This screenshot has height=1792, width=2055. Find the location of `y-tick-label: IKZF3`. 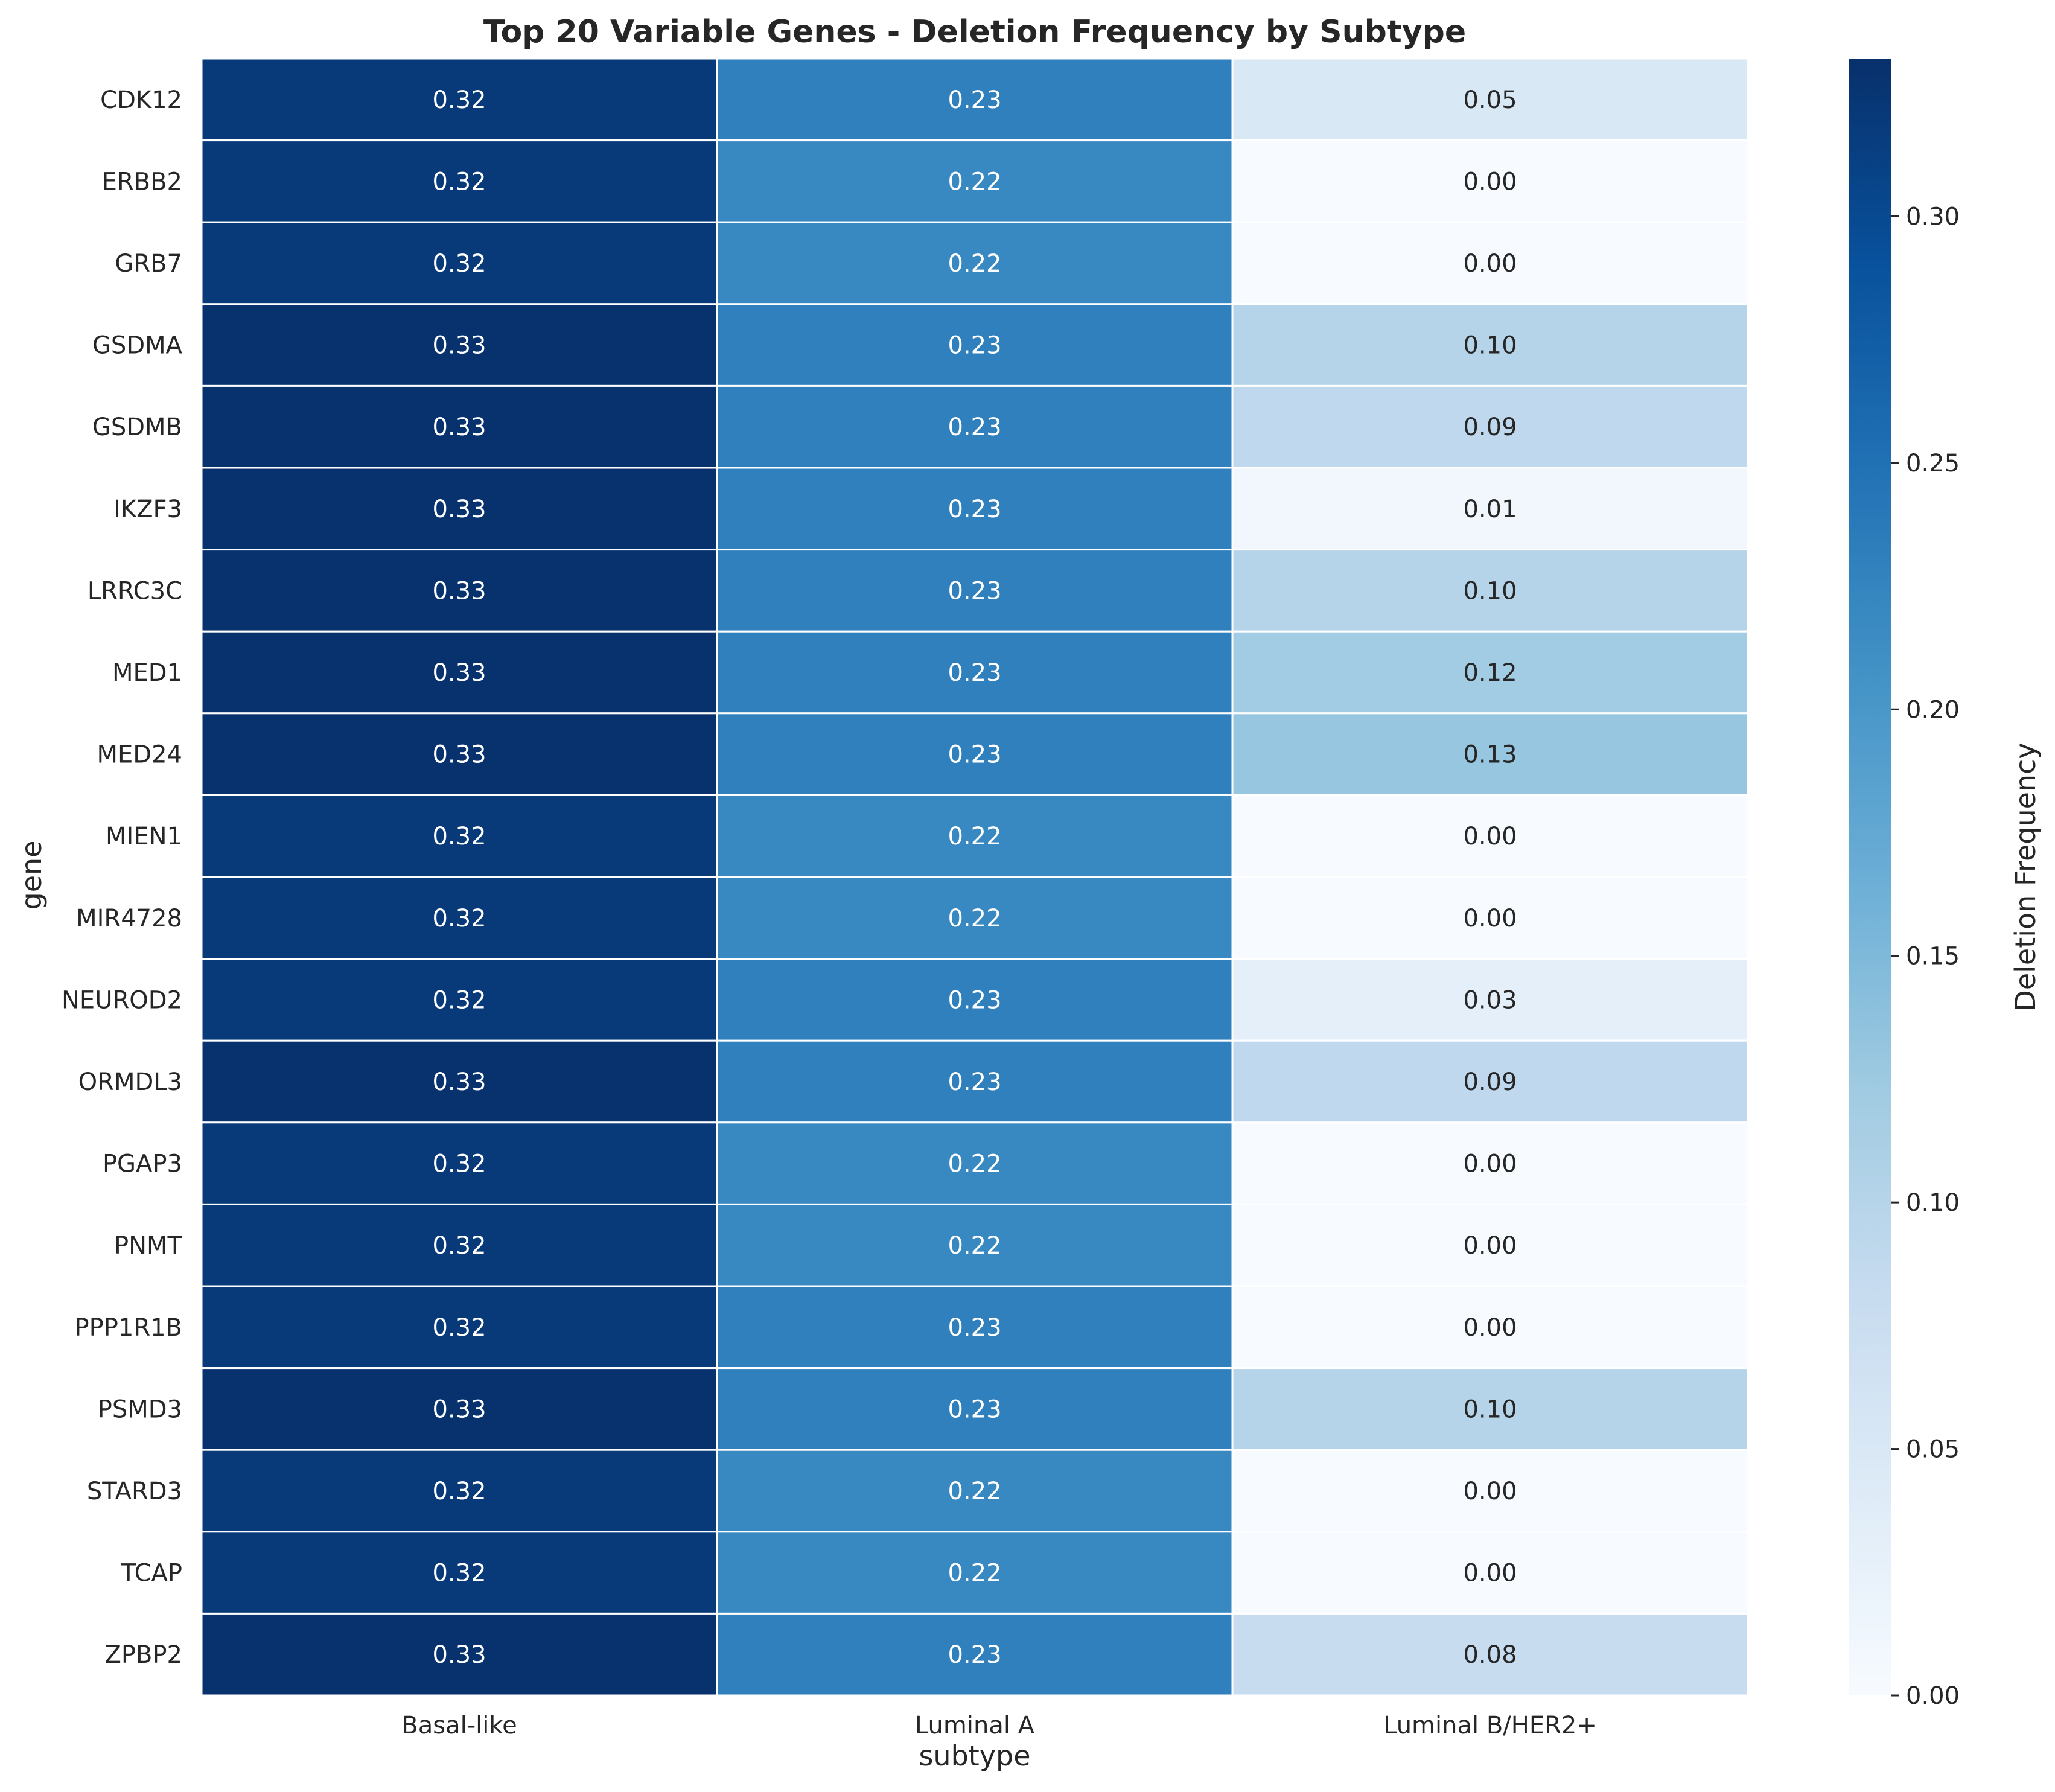

y-tick-label: IKZF3 is located at coordinates (148, 510).